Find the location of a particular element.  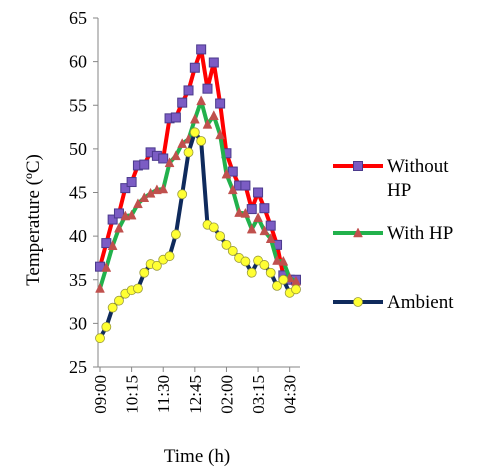

legend-item-ambient: Ambient is located at coordinates (393, 302).